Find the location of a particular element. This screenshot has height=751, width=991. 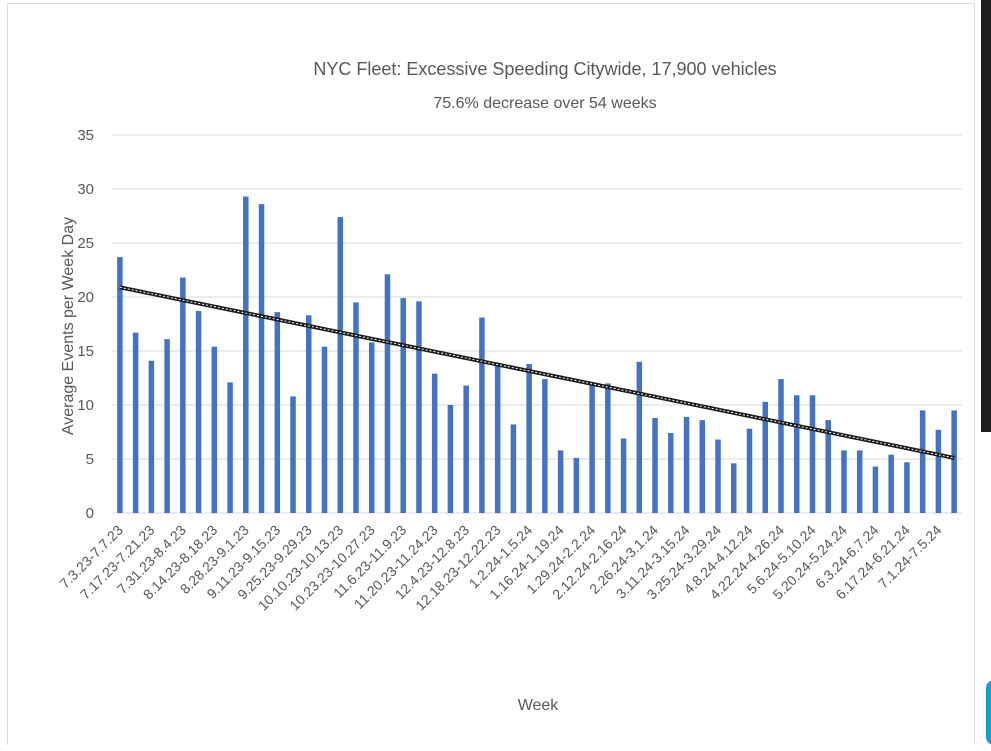

y-tick-label: 10 is located at coordinates (85, 405).